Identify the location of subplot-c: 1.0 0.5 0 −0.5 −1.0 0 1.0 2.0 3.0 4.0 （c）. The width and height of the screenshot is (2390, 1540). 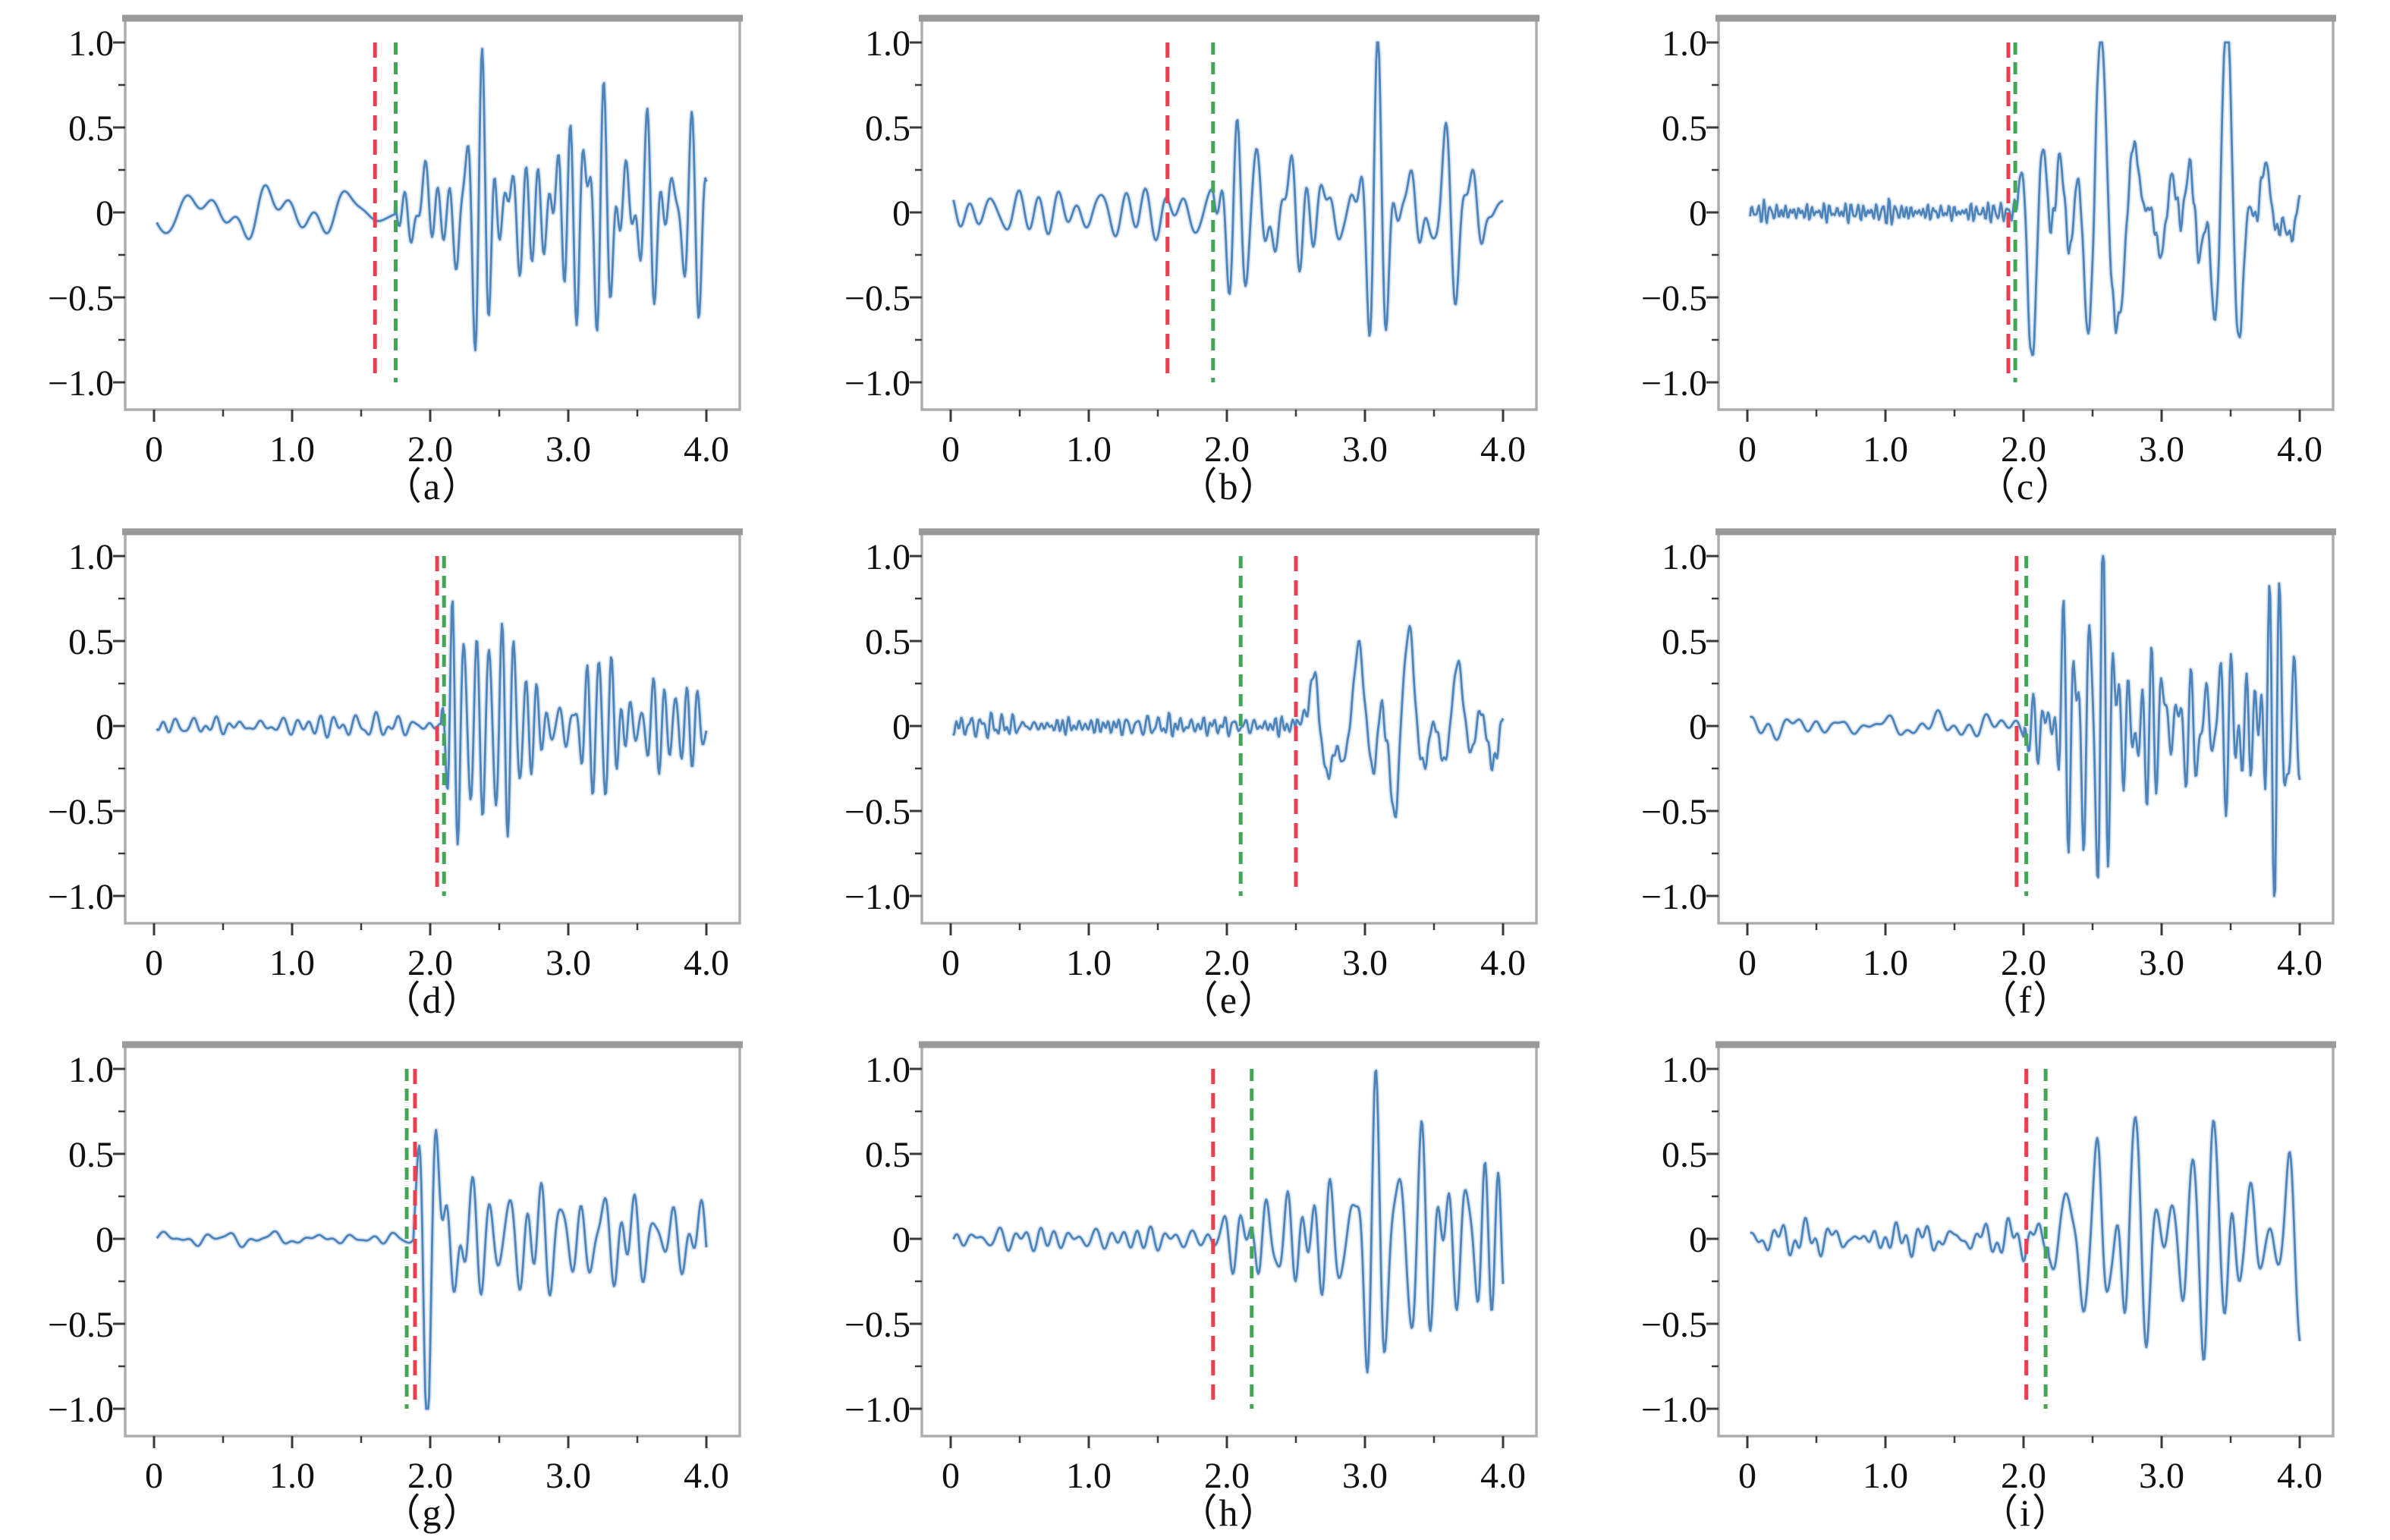
(1991, 256).